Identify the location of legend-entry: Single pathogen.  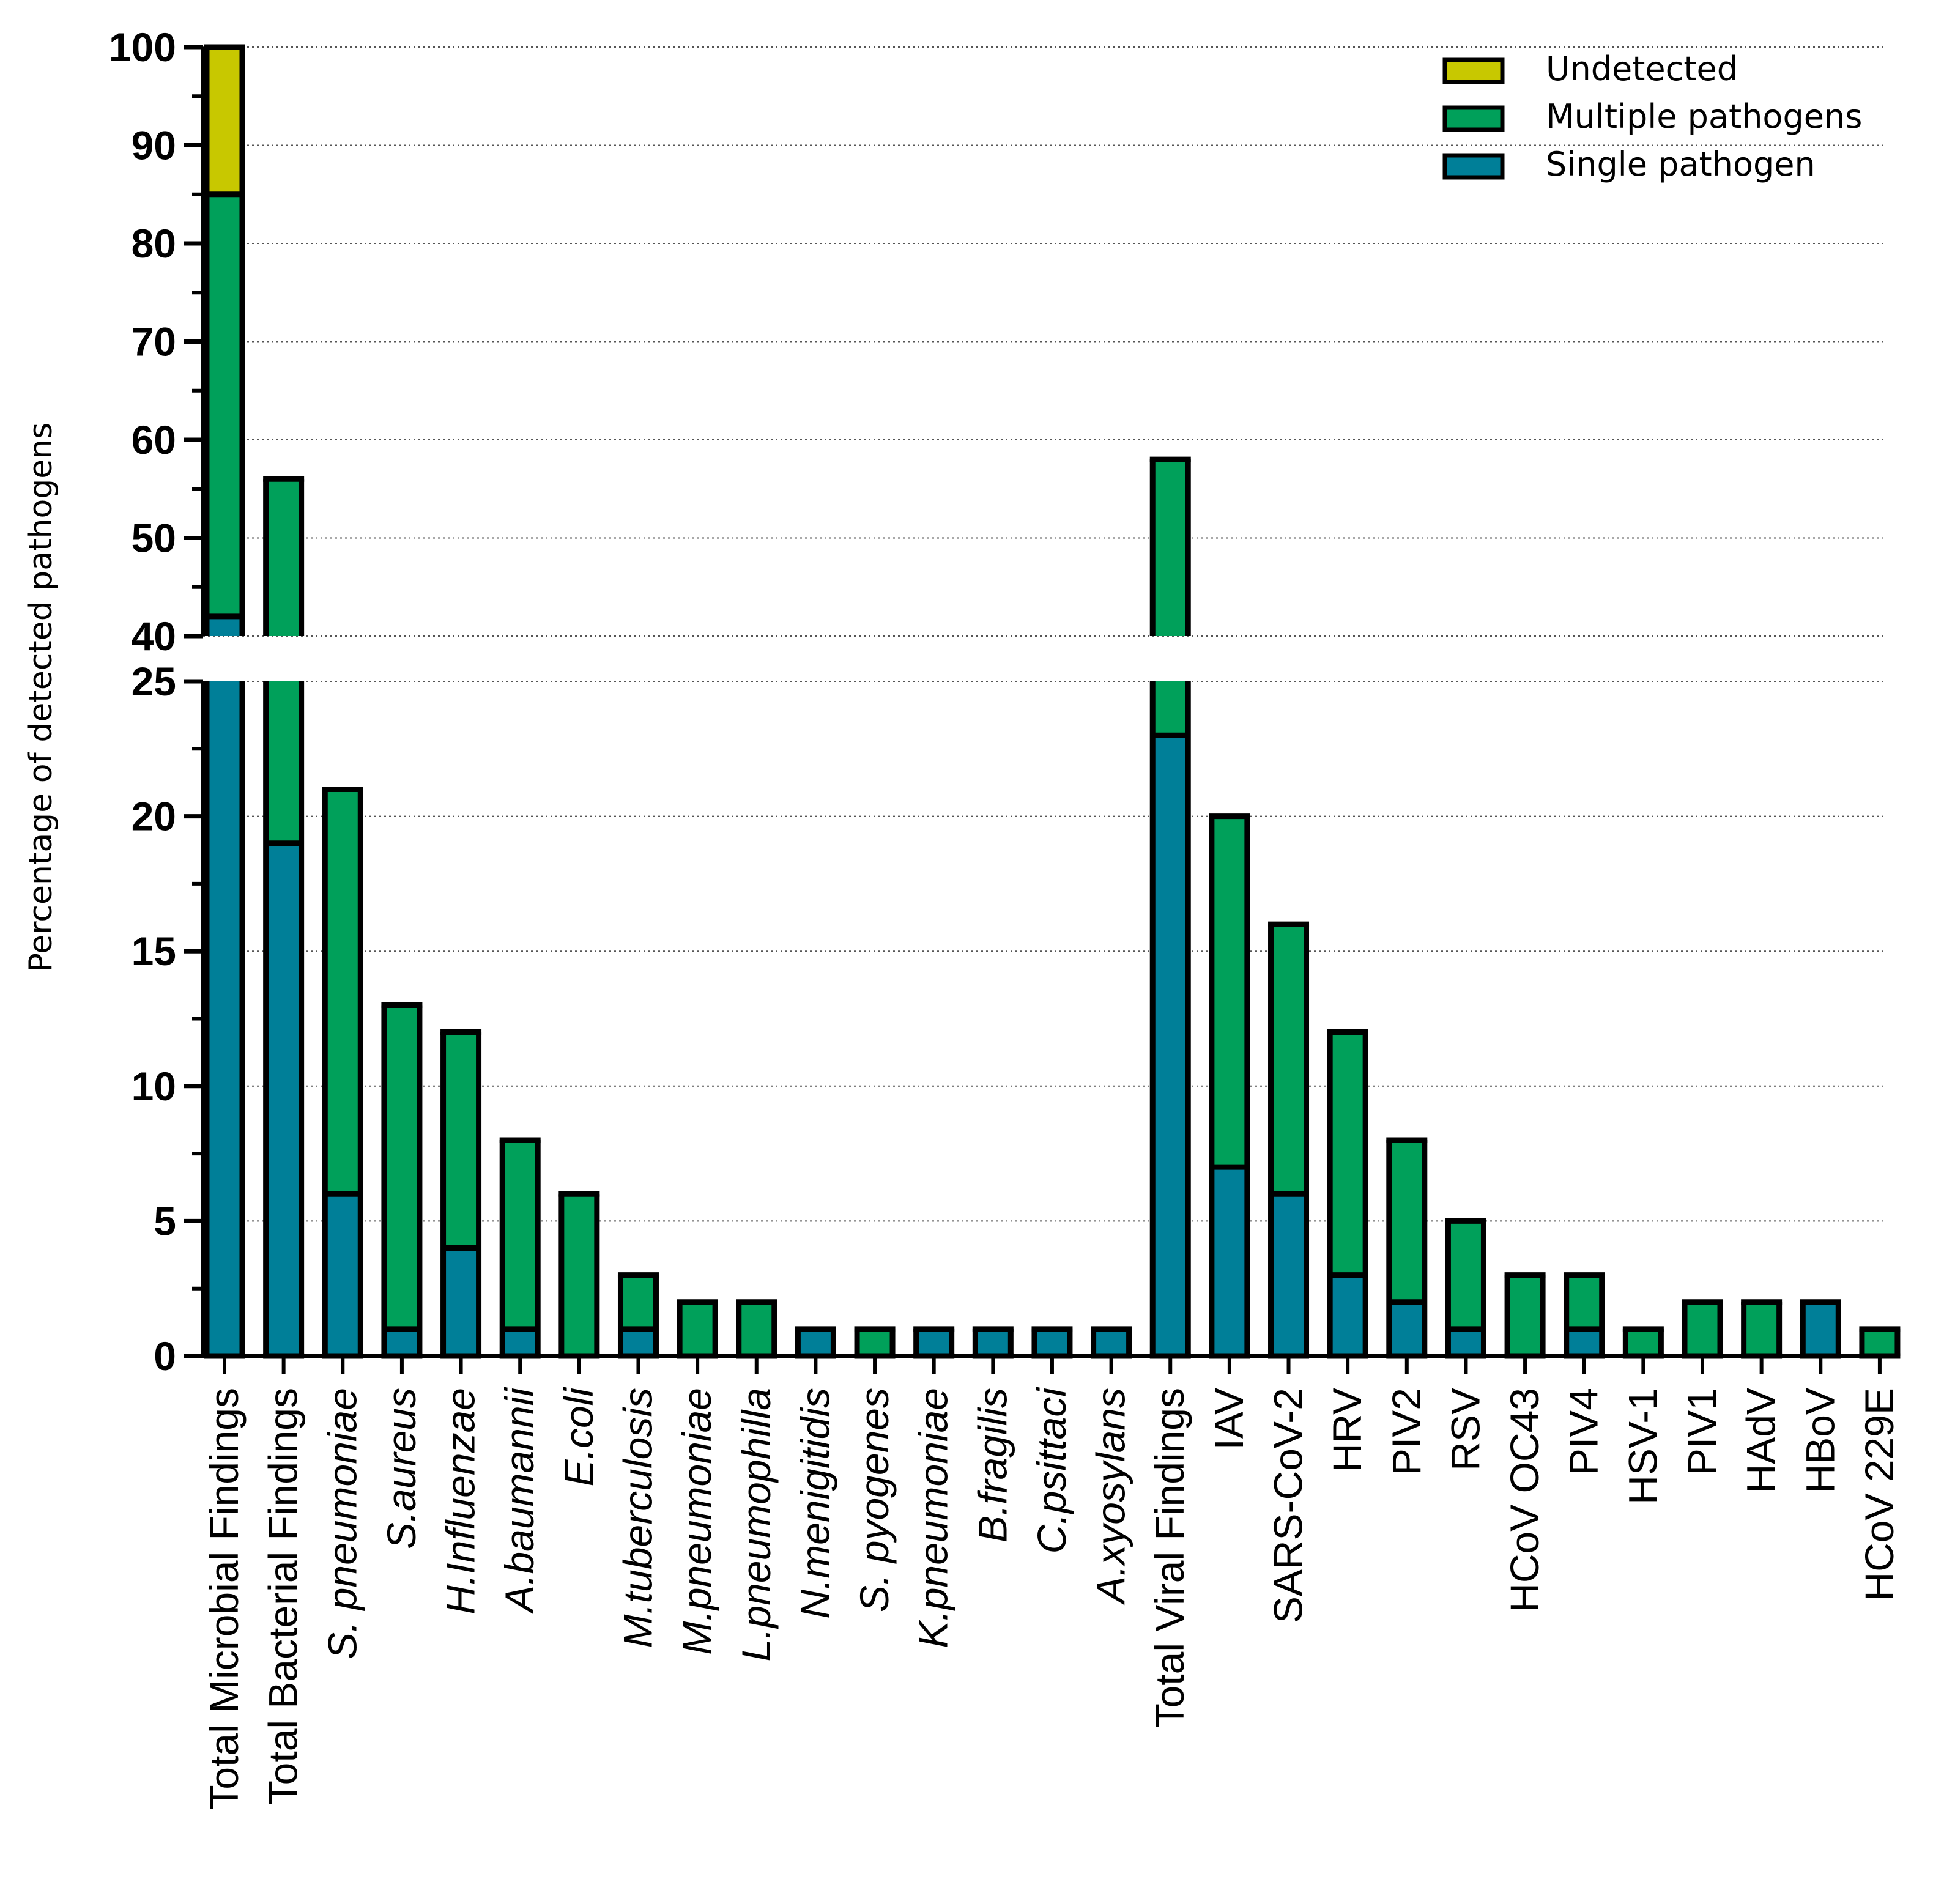
(1629, 164).